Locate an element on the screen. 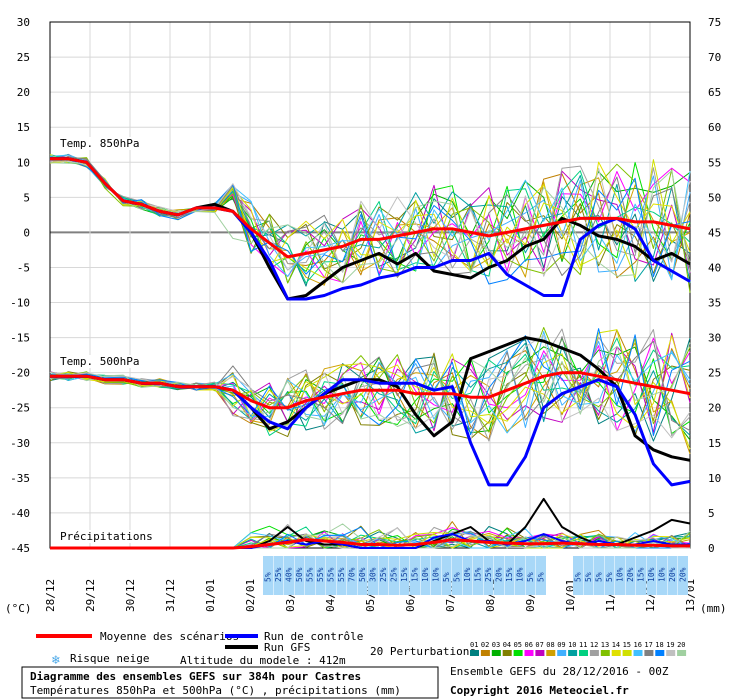 The height and width of the screenshot is (700, 740). left-tick-label: 15 is located at coordinates (23, 127).